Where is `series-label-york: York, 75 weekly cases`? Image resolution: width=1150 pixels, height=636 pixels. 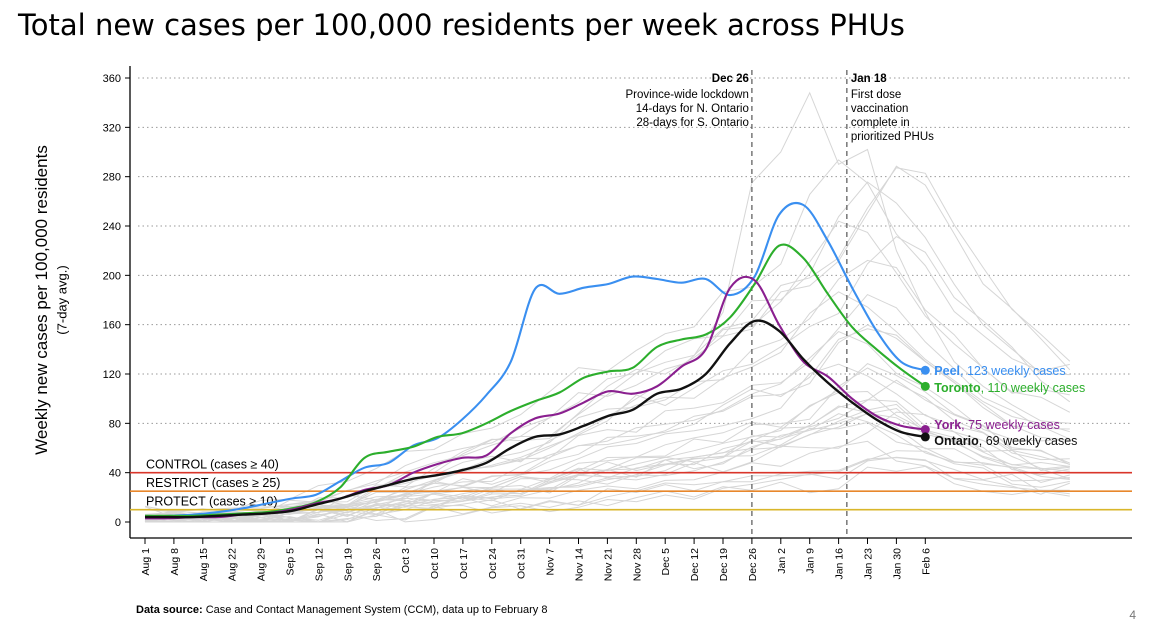
series-label-york: York, 75 weekly cases is located at coordinates (997, 425).